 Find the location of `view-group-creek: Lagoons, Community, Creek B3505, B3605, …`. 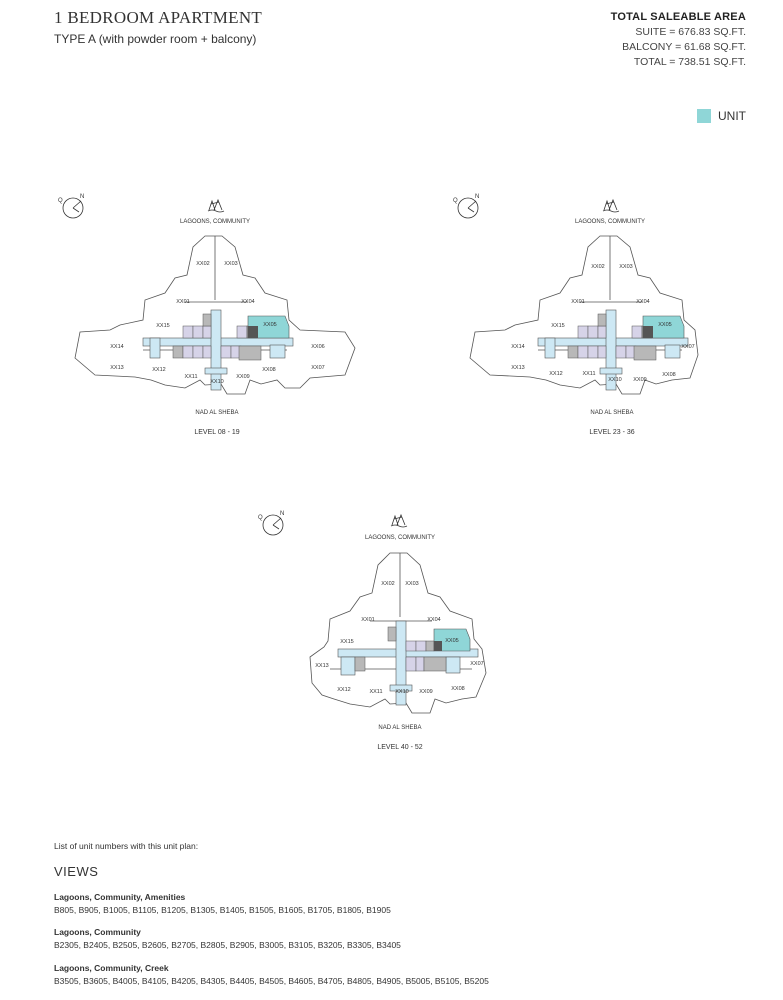

view-group-creek: Lagoons, Community, Creek B3505, B3605, … is located at coordinates (271, 975).